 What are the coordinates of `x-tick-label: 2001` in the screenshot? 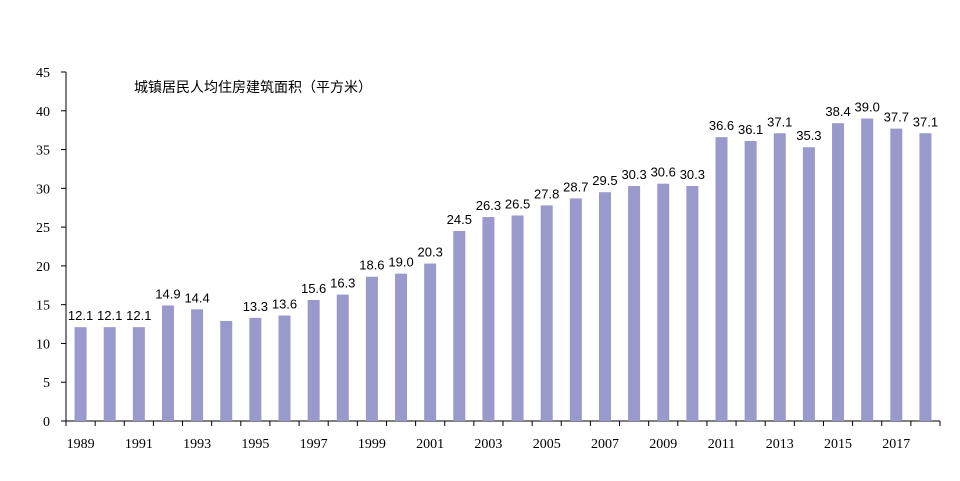 It's located at (430, 444).